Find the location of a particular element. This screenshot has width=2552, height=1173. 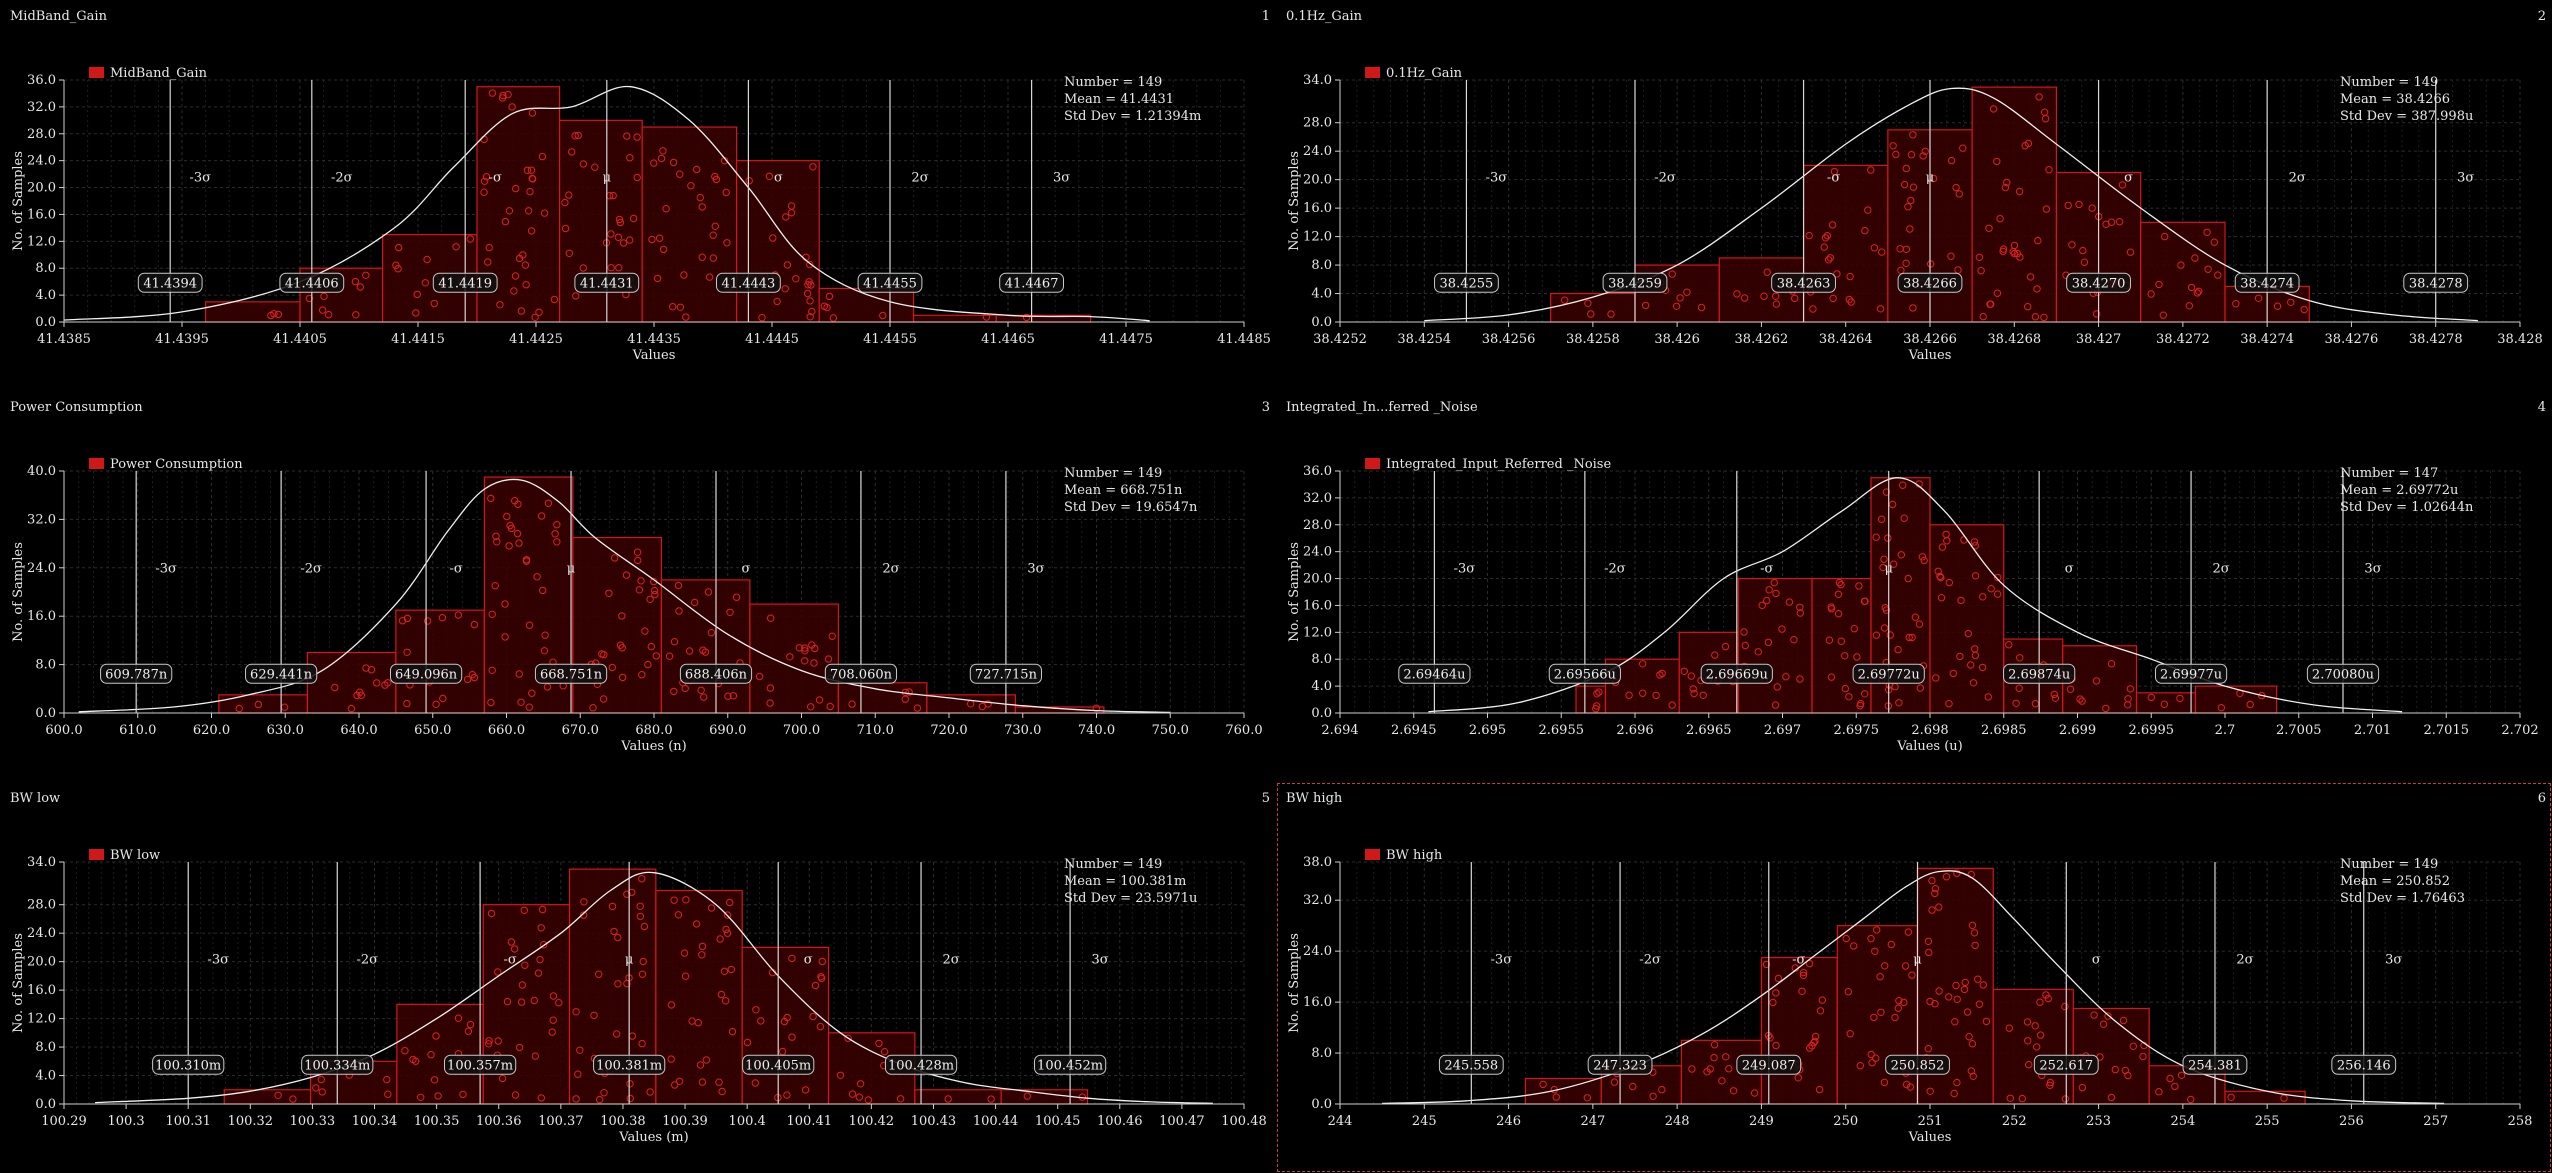

sigma-value-label: 688.406n is located at coordinates (716, 674).